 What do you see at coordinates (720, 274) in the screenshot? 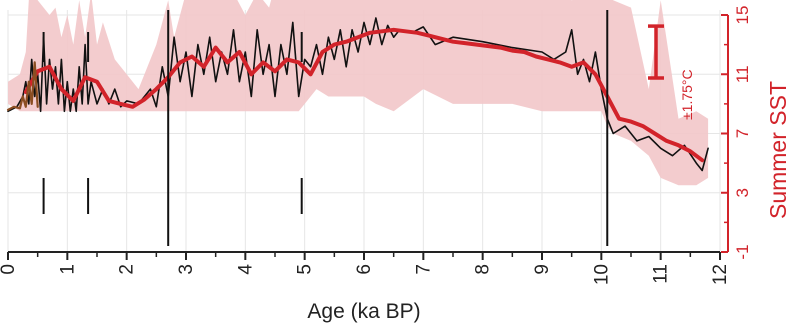
I see `x-tick-label-12: 12` at bounding box center [720, 274].